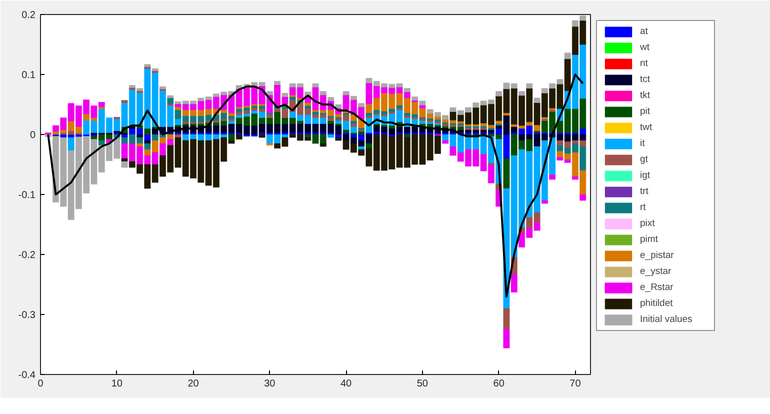 This screenshot has width=770, height=414. Describe the element at coordinates (33, 135) in the screenshot. I see `y-tick-label: 0` at that location.